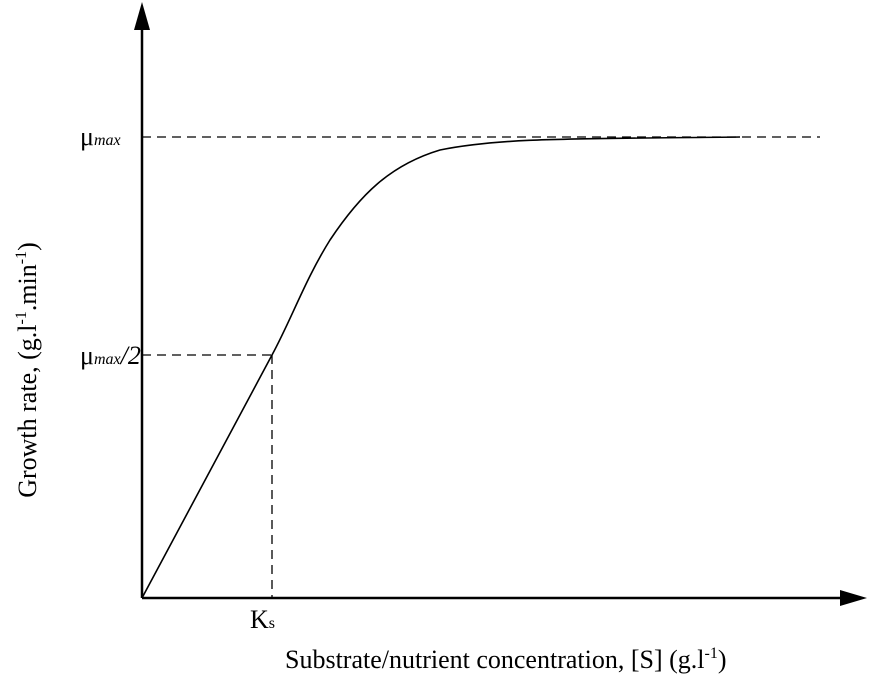 The height and width of the screenshot is (682, 869). I want to click on label-part: /2, so click(130, 355).